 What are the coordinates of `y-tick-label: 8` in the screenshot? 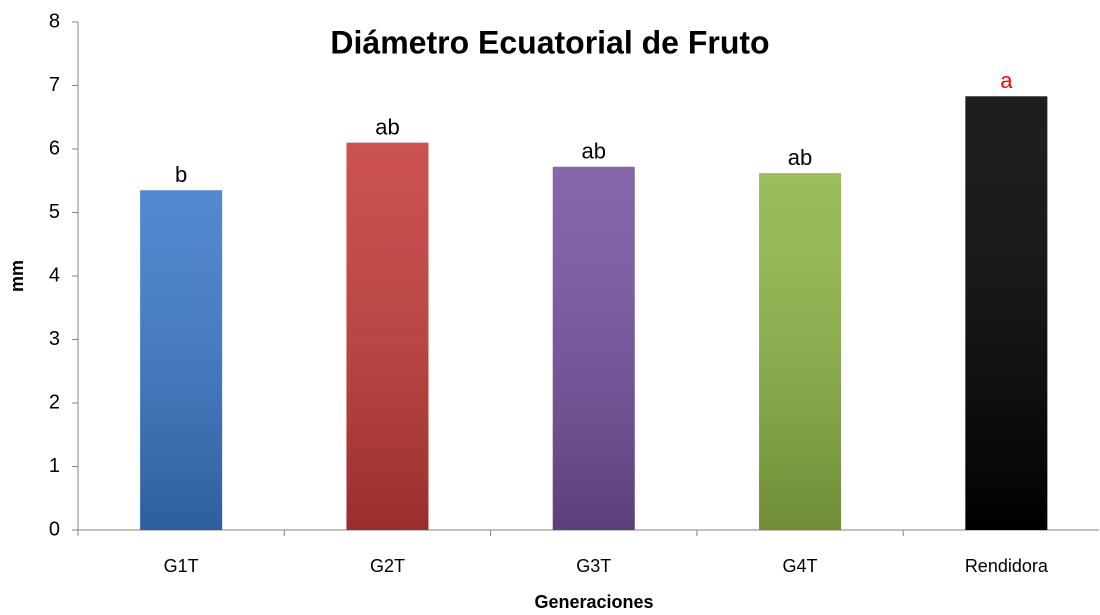 It's located at (54, 21).